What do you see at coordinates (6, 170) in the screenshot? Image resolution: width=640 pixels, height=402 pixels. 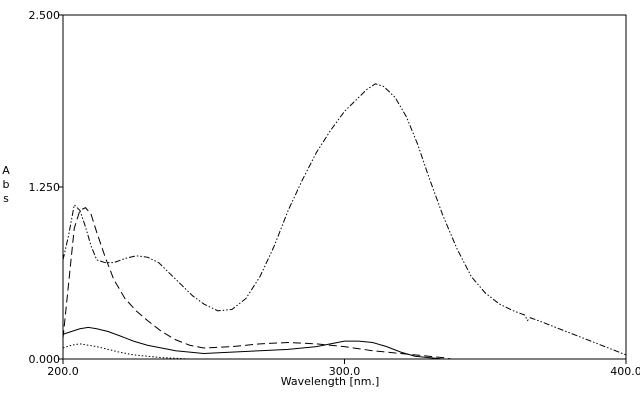 I see `y-axis-label-char: A` at bounding box center [6, 170].